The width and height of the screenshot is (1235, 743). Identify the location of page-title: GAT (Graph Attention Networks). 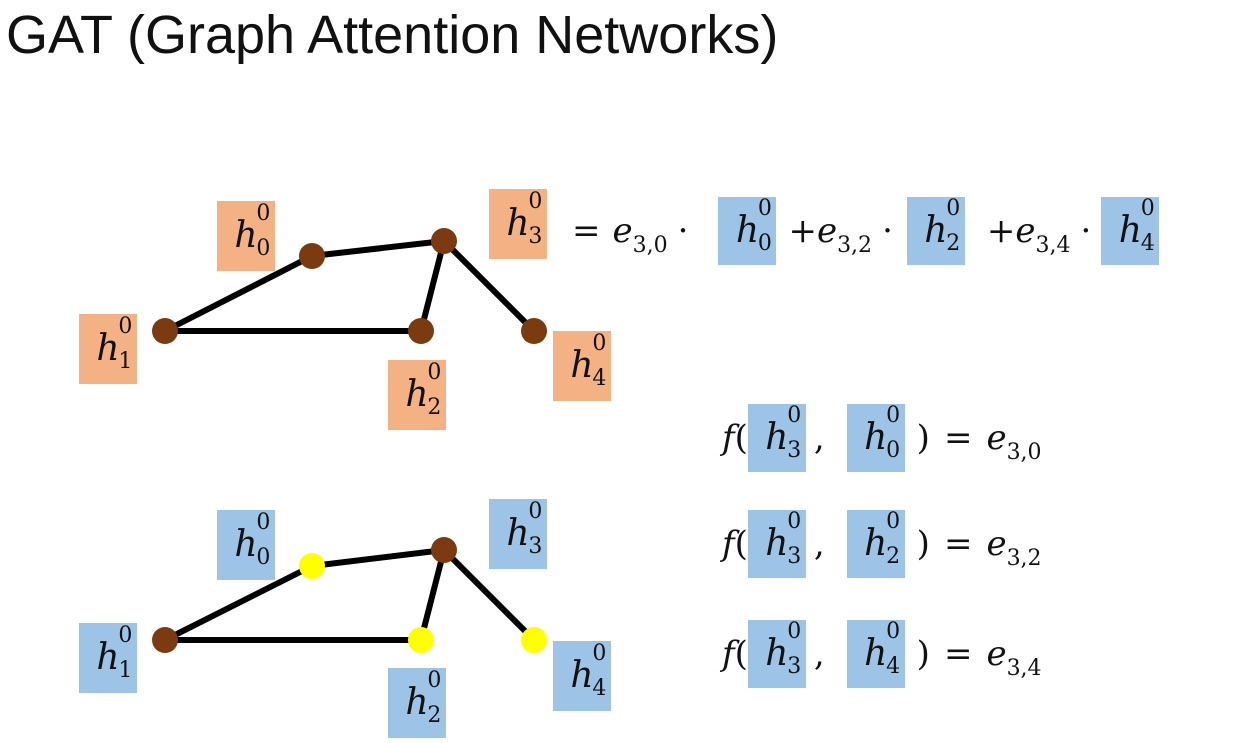
(392, 35).